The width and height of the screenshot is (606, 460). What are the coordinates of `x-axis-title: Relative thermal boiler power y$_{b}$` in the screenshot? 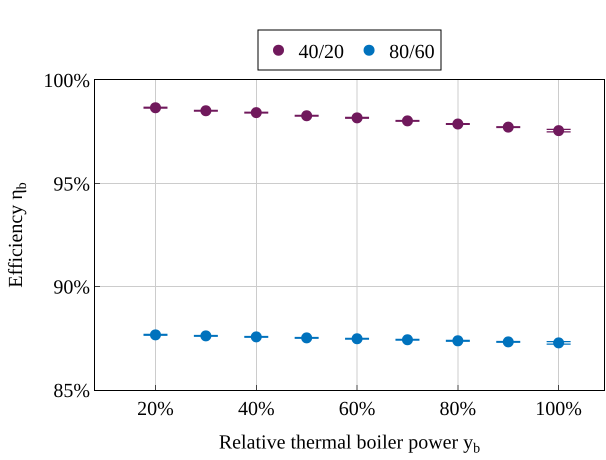 It's located at (349, 444).